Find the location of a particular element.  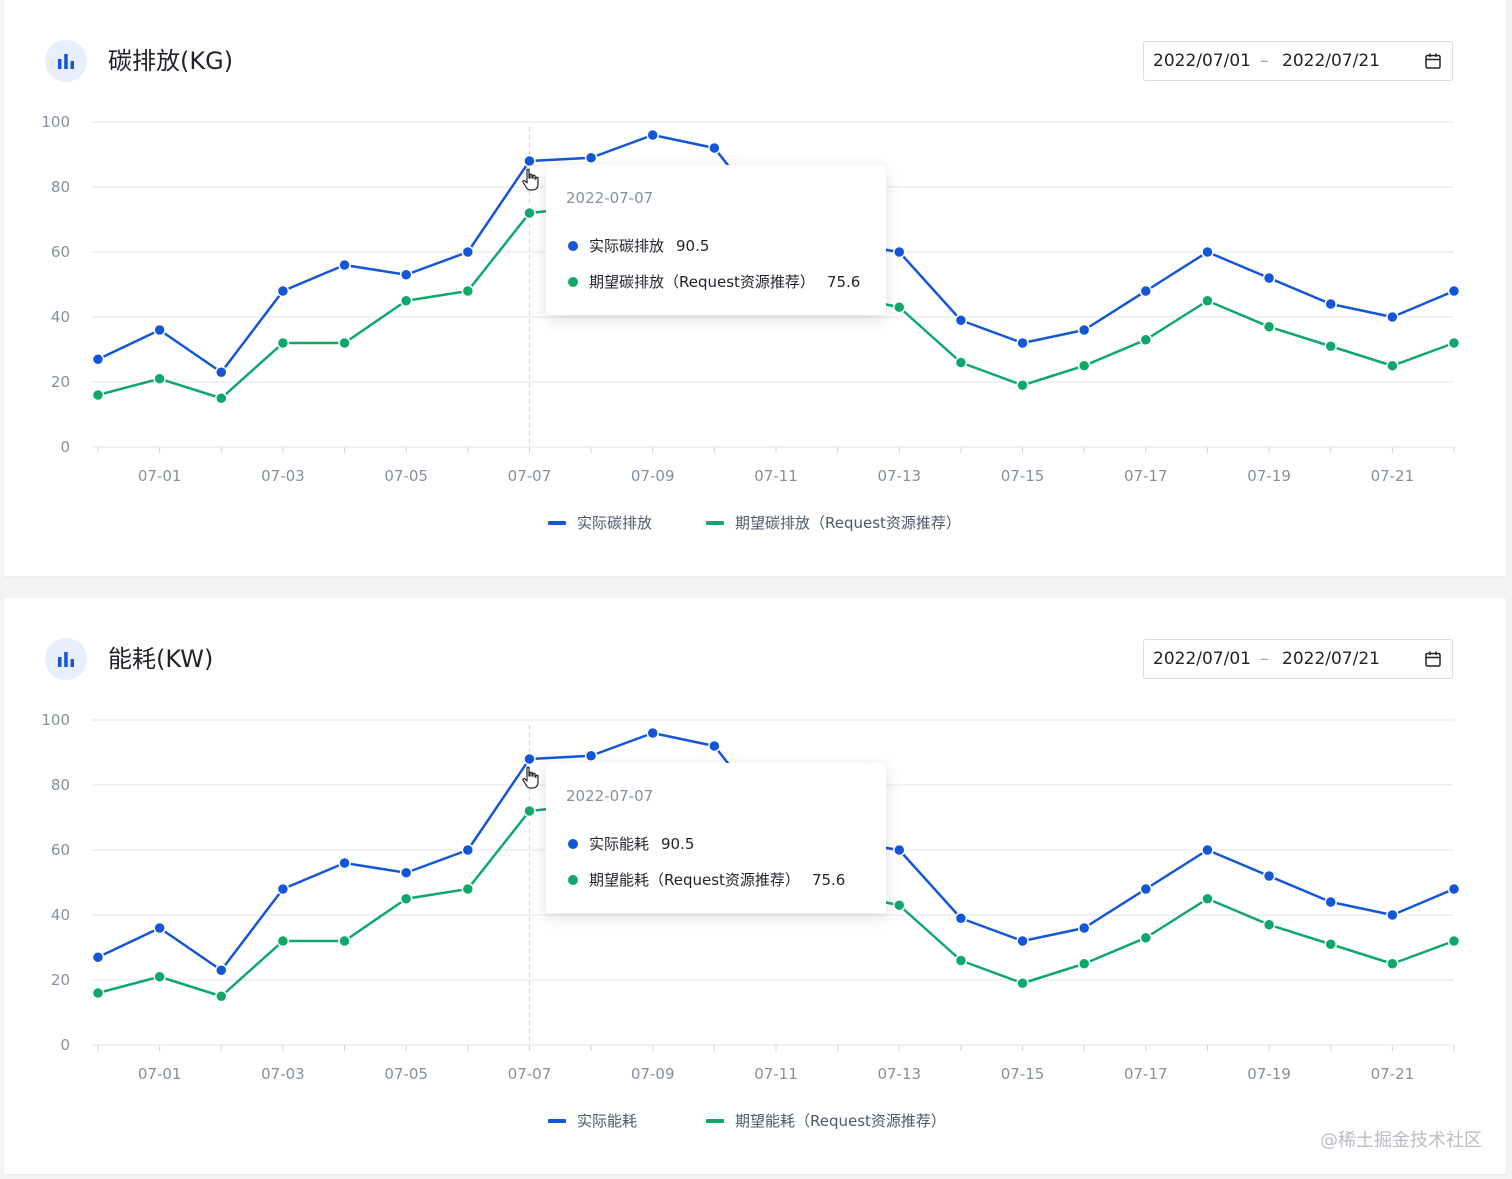

x-tick-label: 07-19 is located at coordinates (1269, 1074).